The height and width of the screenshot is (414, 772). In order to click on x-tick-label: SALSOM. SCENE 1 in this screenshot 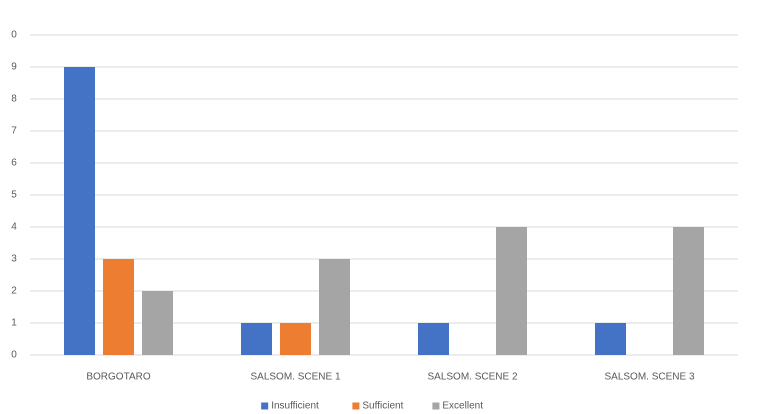, I will do `click(295, 377)`.